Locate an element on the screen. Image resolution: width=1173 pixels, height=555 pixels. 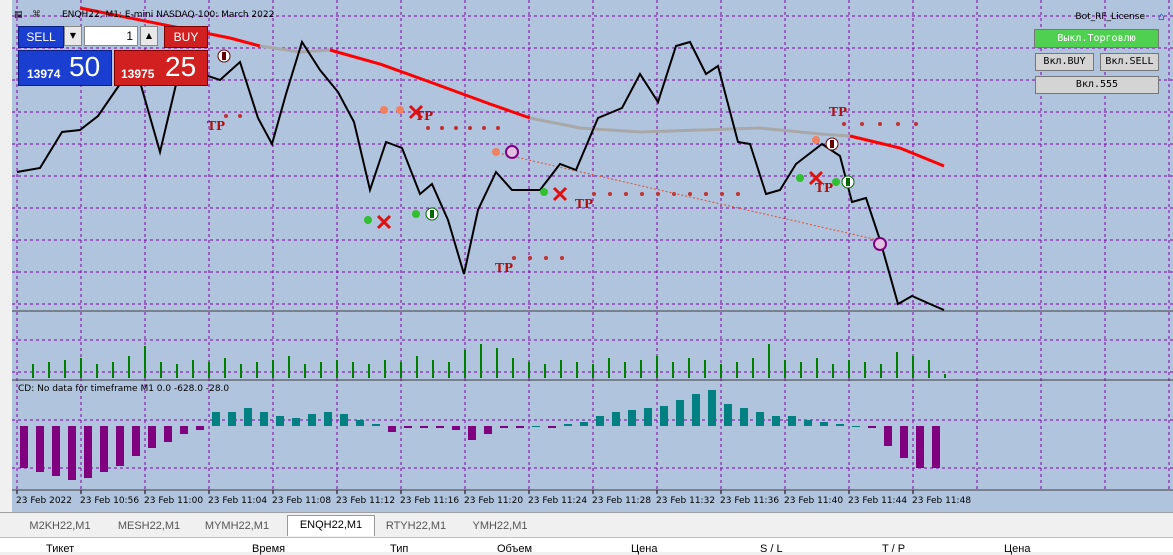
col-volume: Объем is located at coordinates (515, 549).